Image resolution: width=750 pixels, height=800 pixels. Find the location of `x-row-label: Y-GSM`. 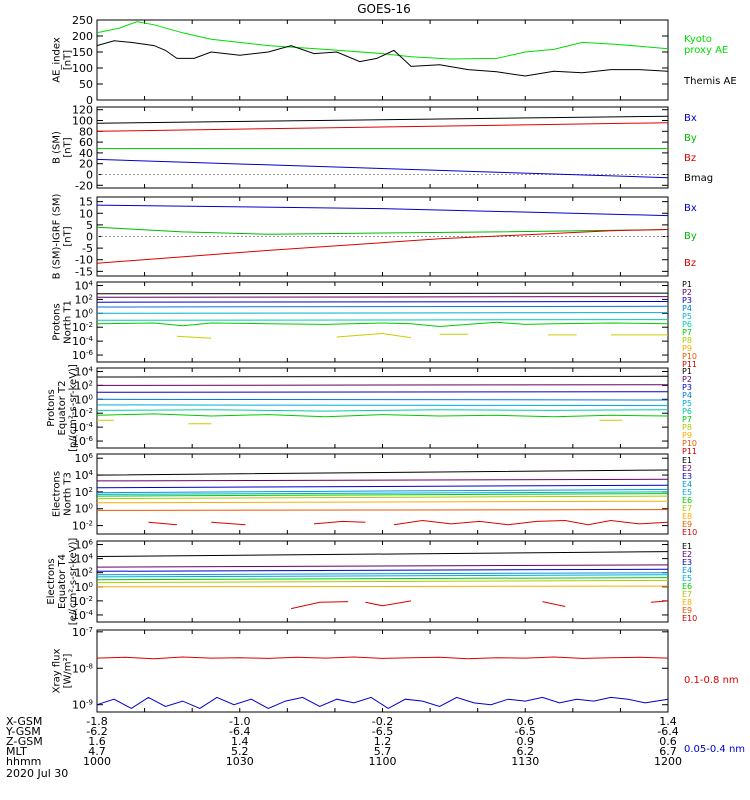

x-row-label: Y-GSM is located at coordinates (23, 731).